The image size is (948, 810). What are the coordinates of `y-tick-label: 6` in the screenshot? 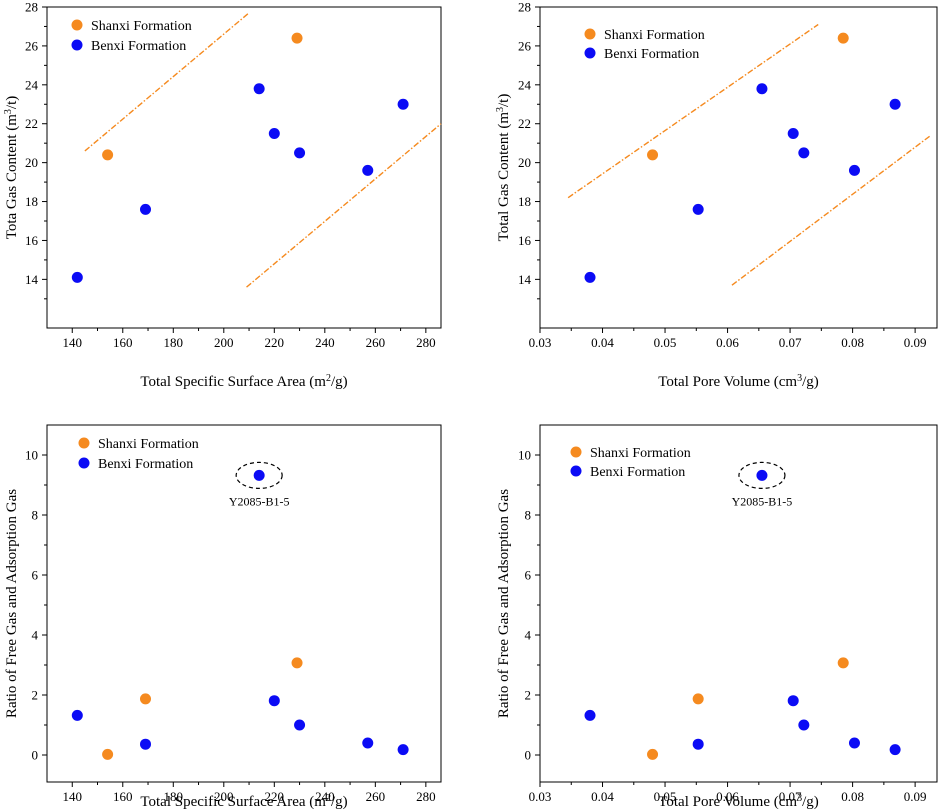 It's located at (35, 575).